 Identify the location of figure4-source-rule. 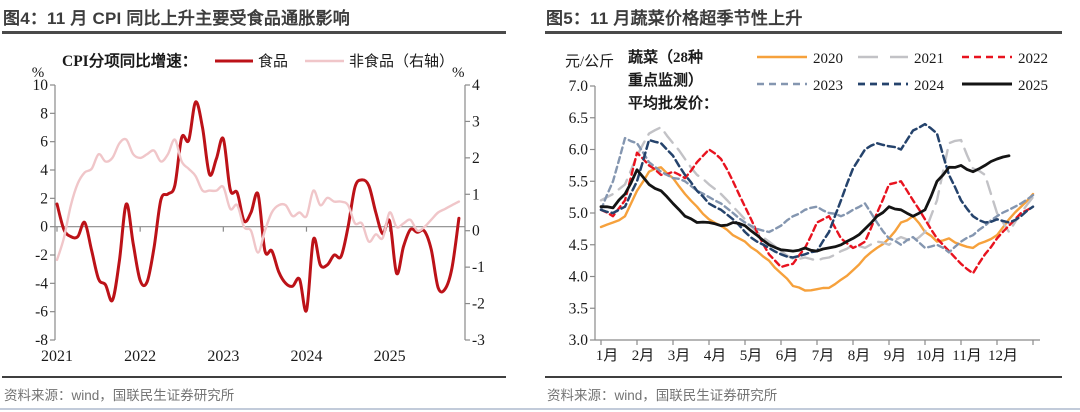
(254, 377).